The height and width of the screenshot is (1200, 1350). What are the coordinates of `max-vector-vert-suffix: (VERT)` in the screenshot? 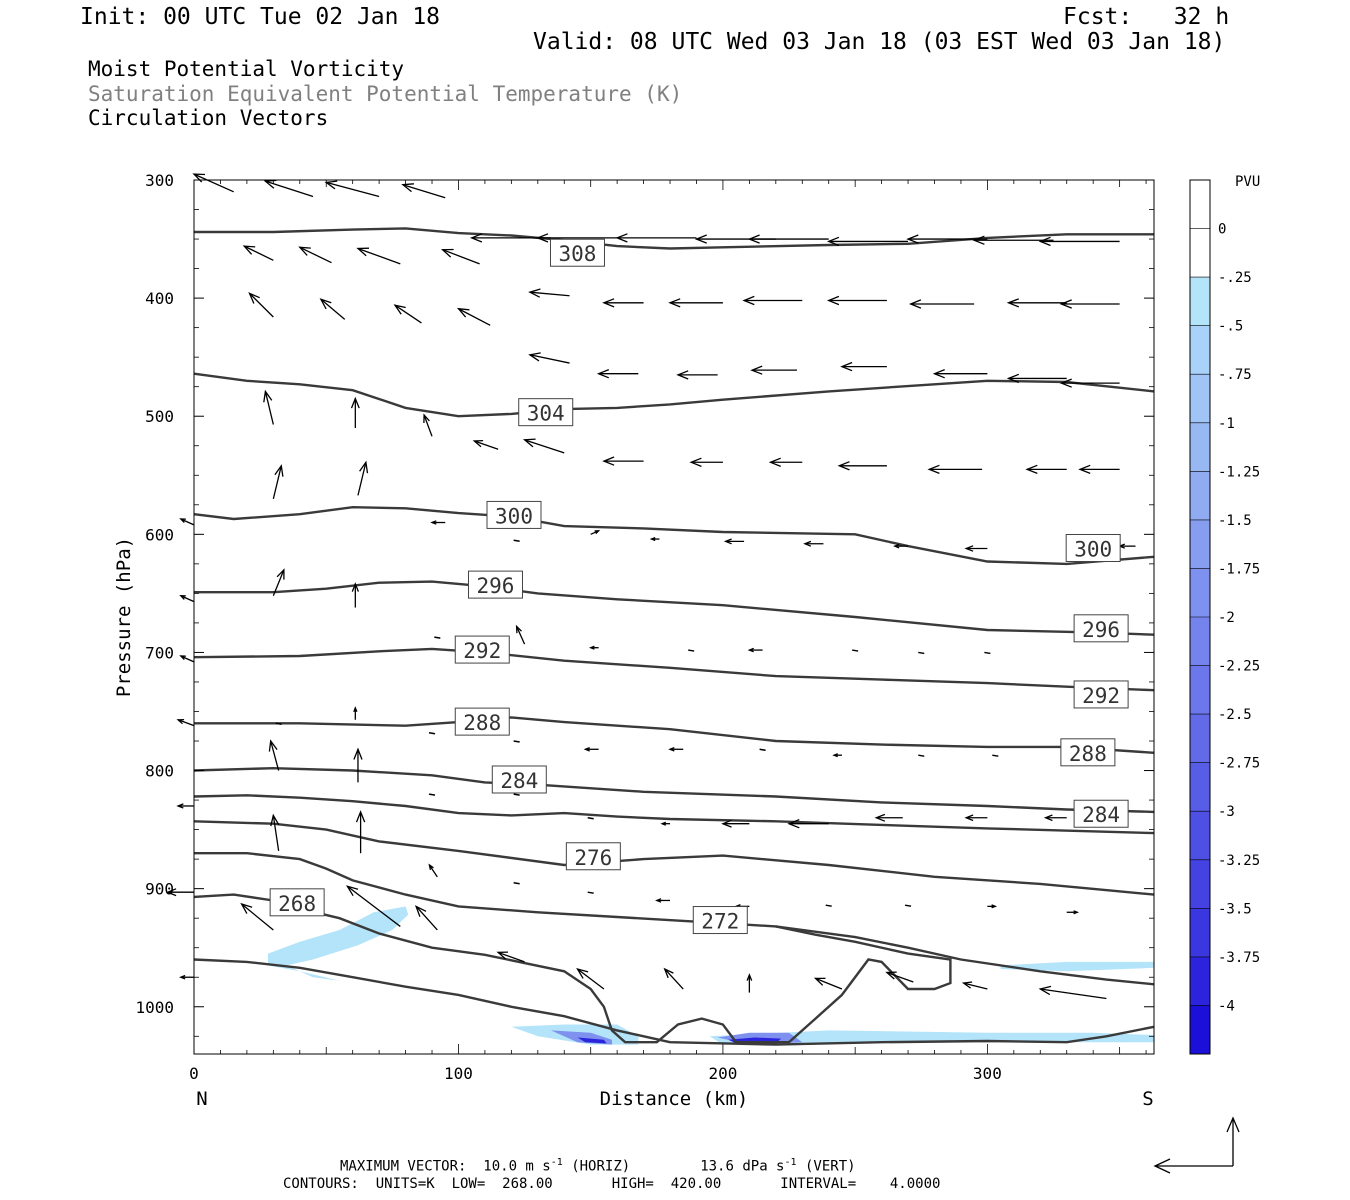 It's located at (826, 1166).